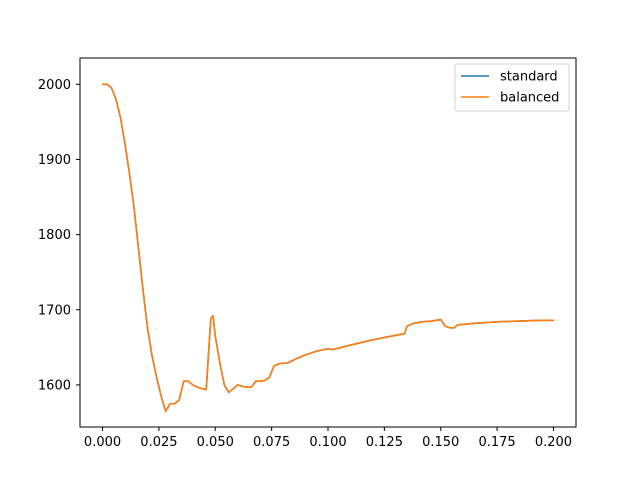 Image resolution: width=640 pixels, height=480 pixels. Describe the element at coordinates (102, 442) in the screenshot. I see `x-tick-label: 0.000` at that location.